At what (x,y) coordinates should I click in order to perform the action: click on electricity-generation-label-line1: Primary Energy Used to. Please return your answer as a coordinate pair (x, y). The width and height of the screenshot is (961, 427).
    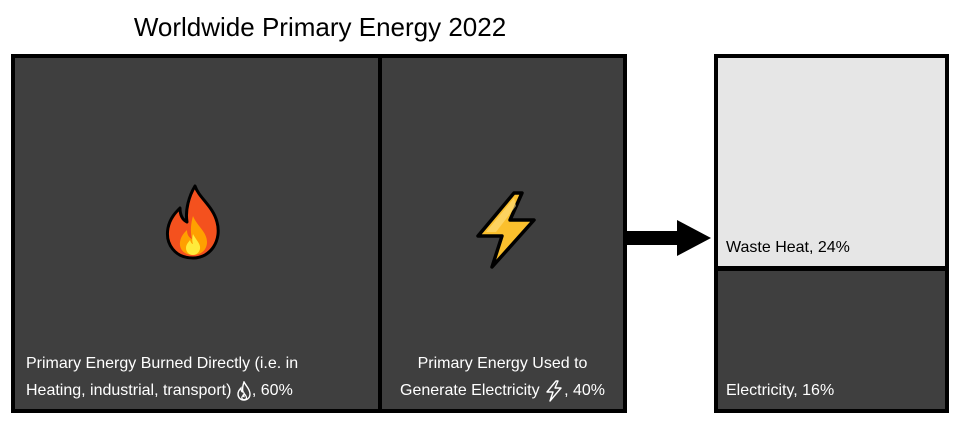
    Looking at the image, I should click on (502, 363).